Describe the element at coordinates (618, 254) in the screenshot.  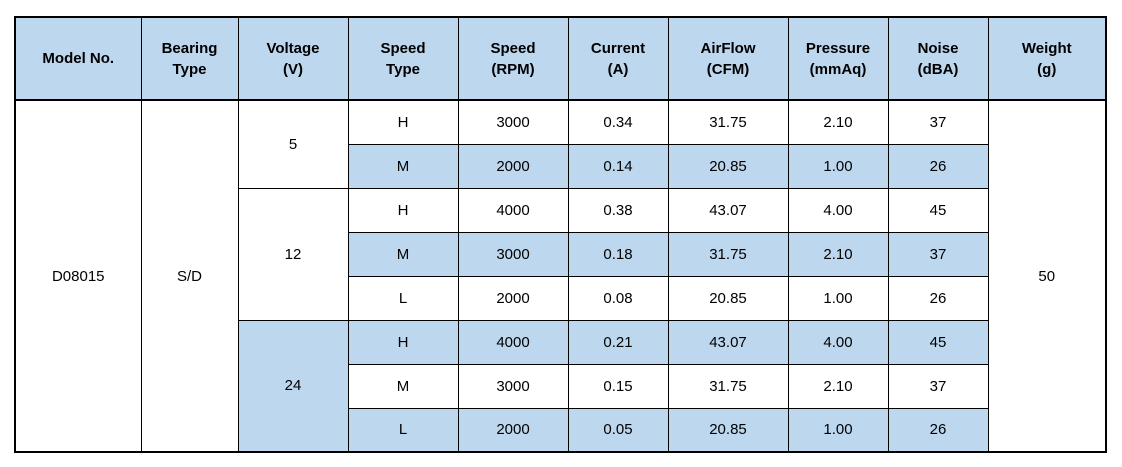
I see `current-cell: 0.18` at that location.